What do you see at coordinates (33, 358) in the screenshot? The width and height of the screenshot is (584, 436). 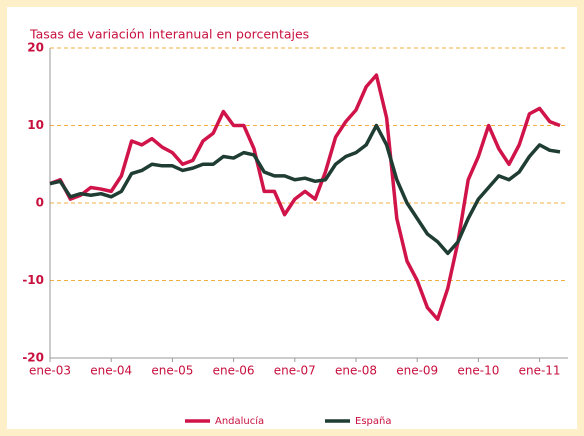 I see `y-tick-label: -20` at bounding box center [33, 358].